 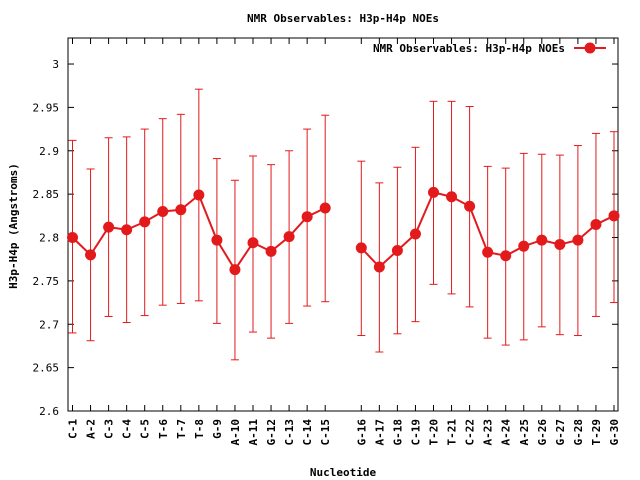 I want to click on y-tick-label: 2.6, so click(x=49, y=411).